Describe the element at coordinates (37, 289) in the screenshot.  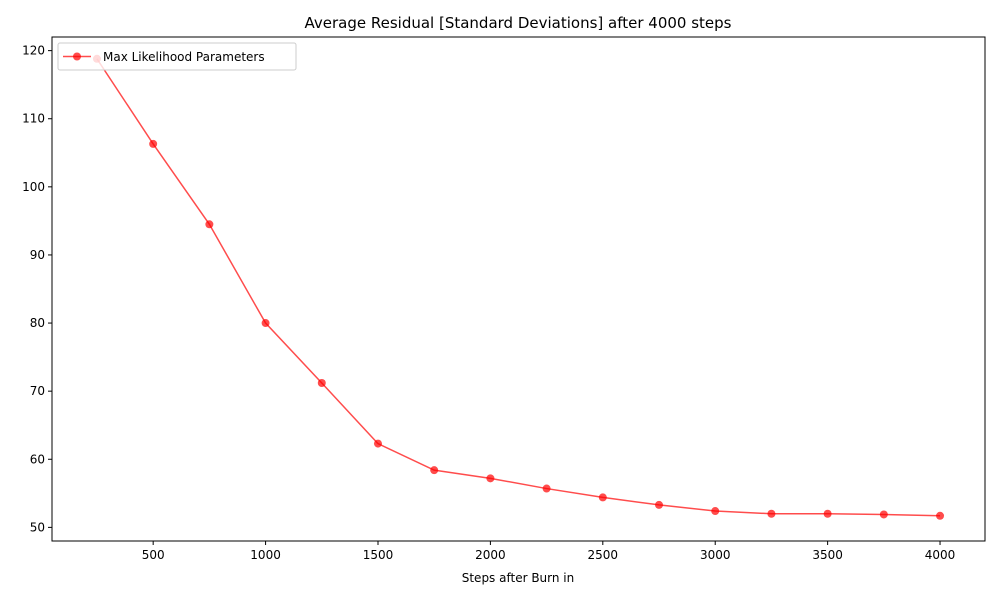
I see `y-axis: 50 60 70 80 90 100 110 120` at that location.